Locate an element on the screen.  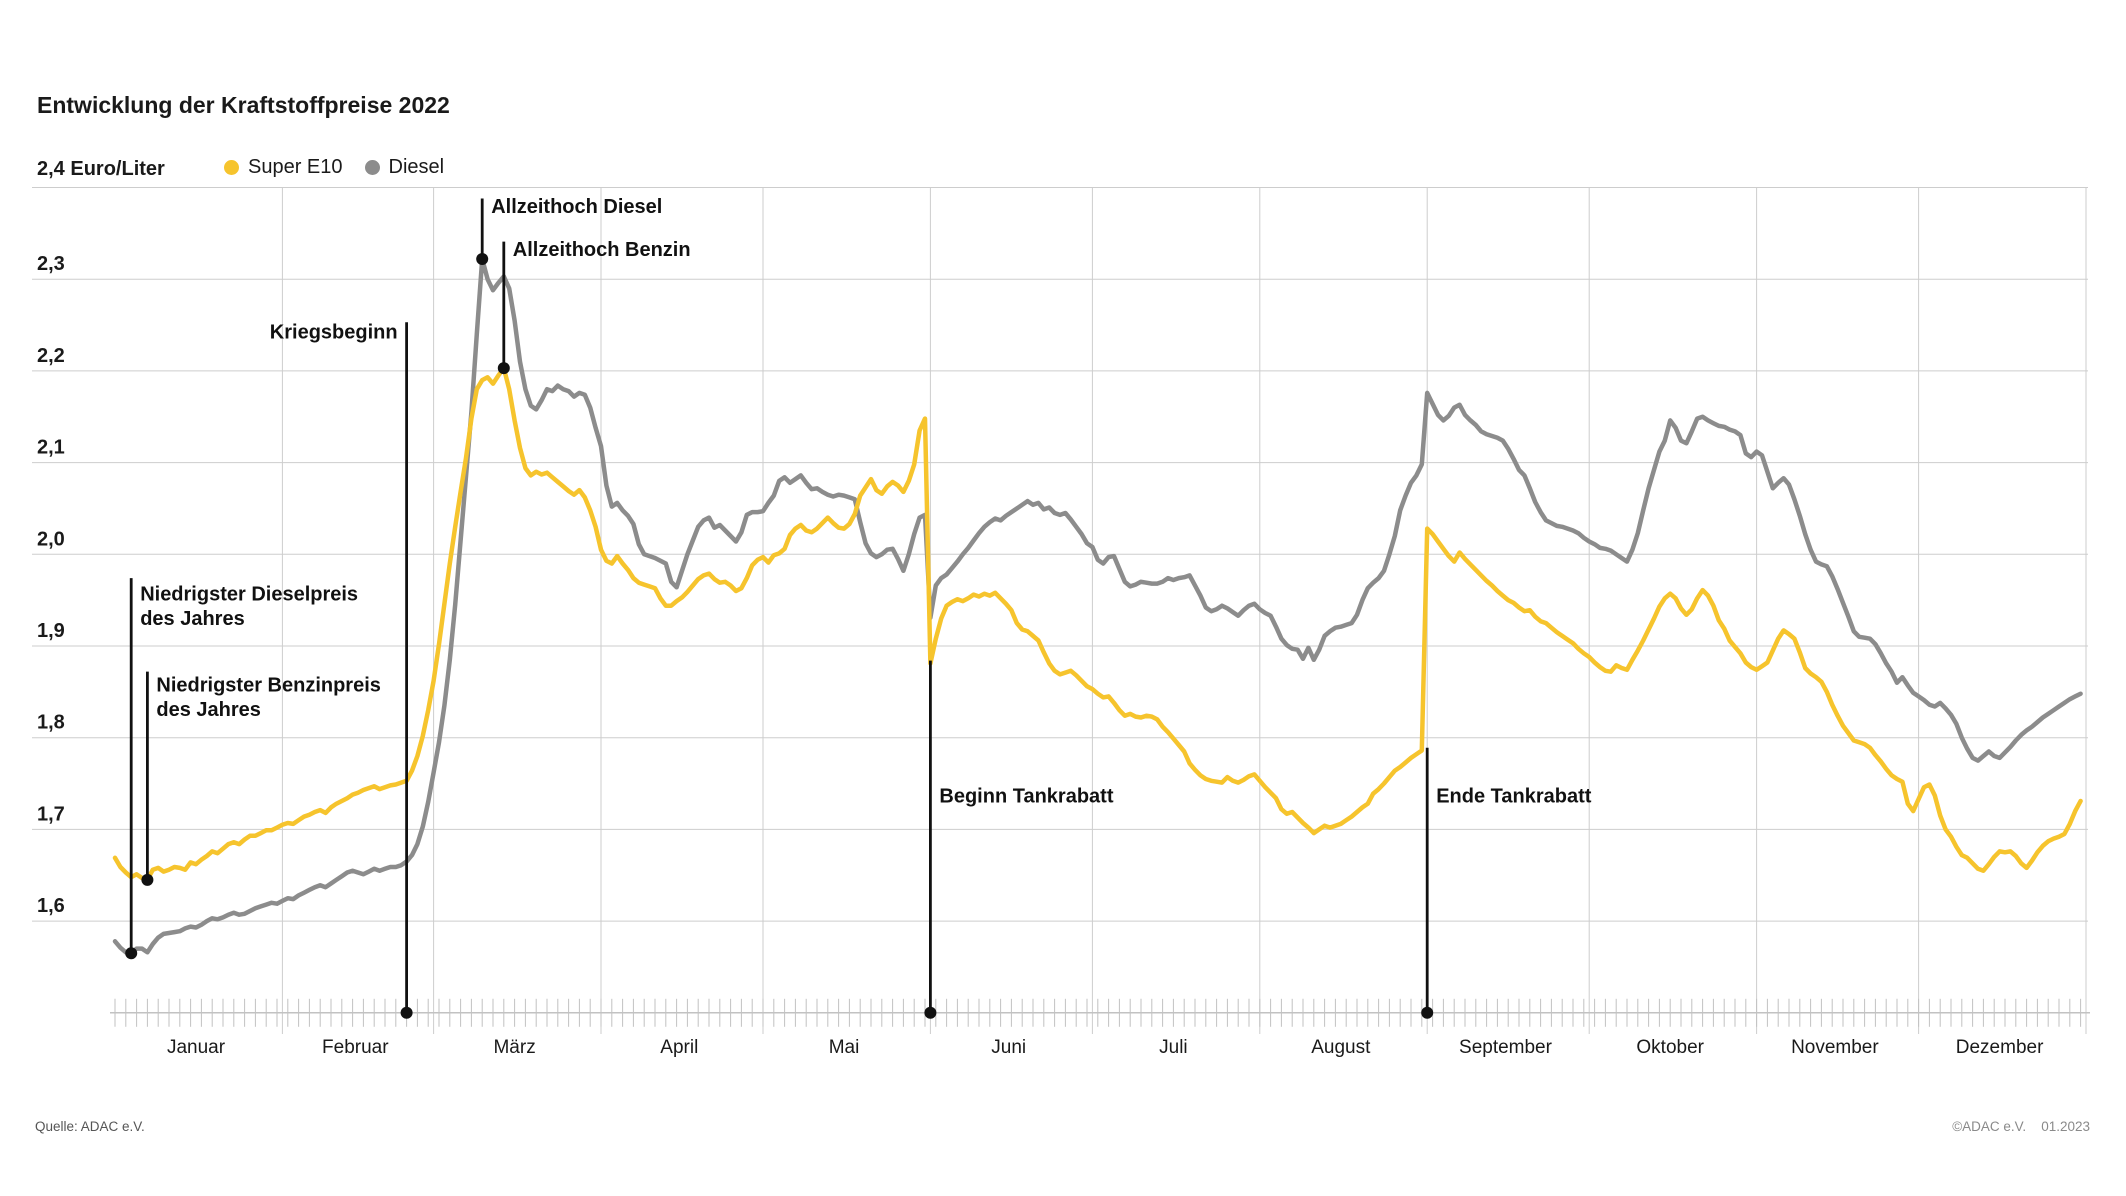
legend-label-diesel: Diesel is located at coordinates (416, 167).